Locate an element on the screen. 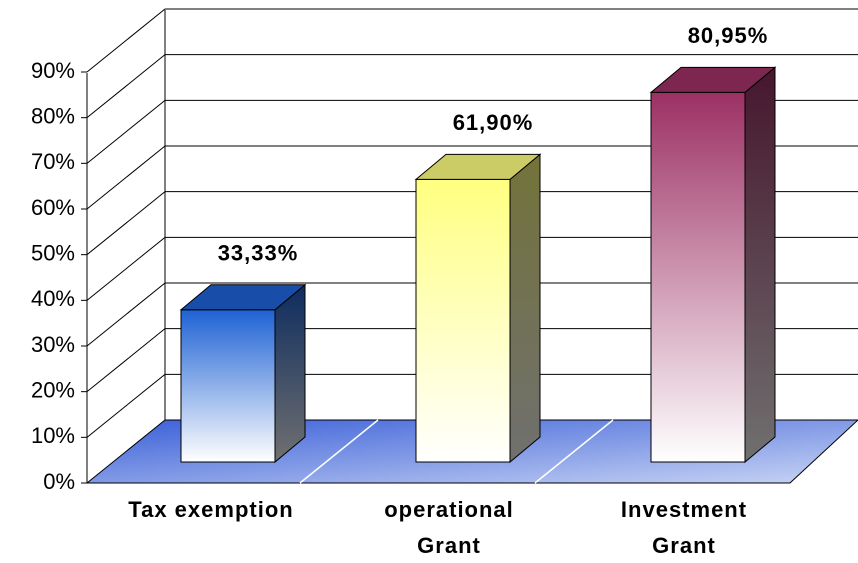 The width and height of the screenshot is (858, 563). y-tick-label: 90% is located at coordinates (53, 70).